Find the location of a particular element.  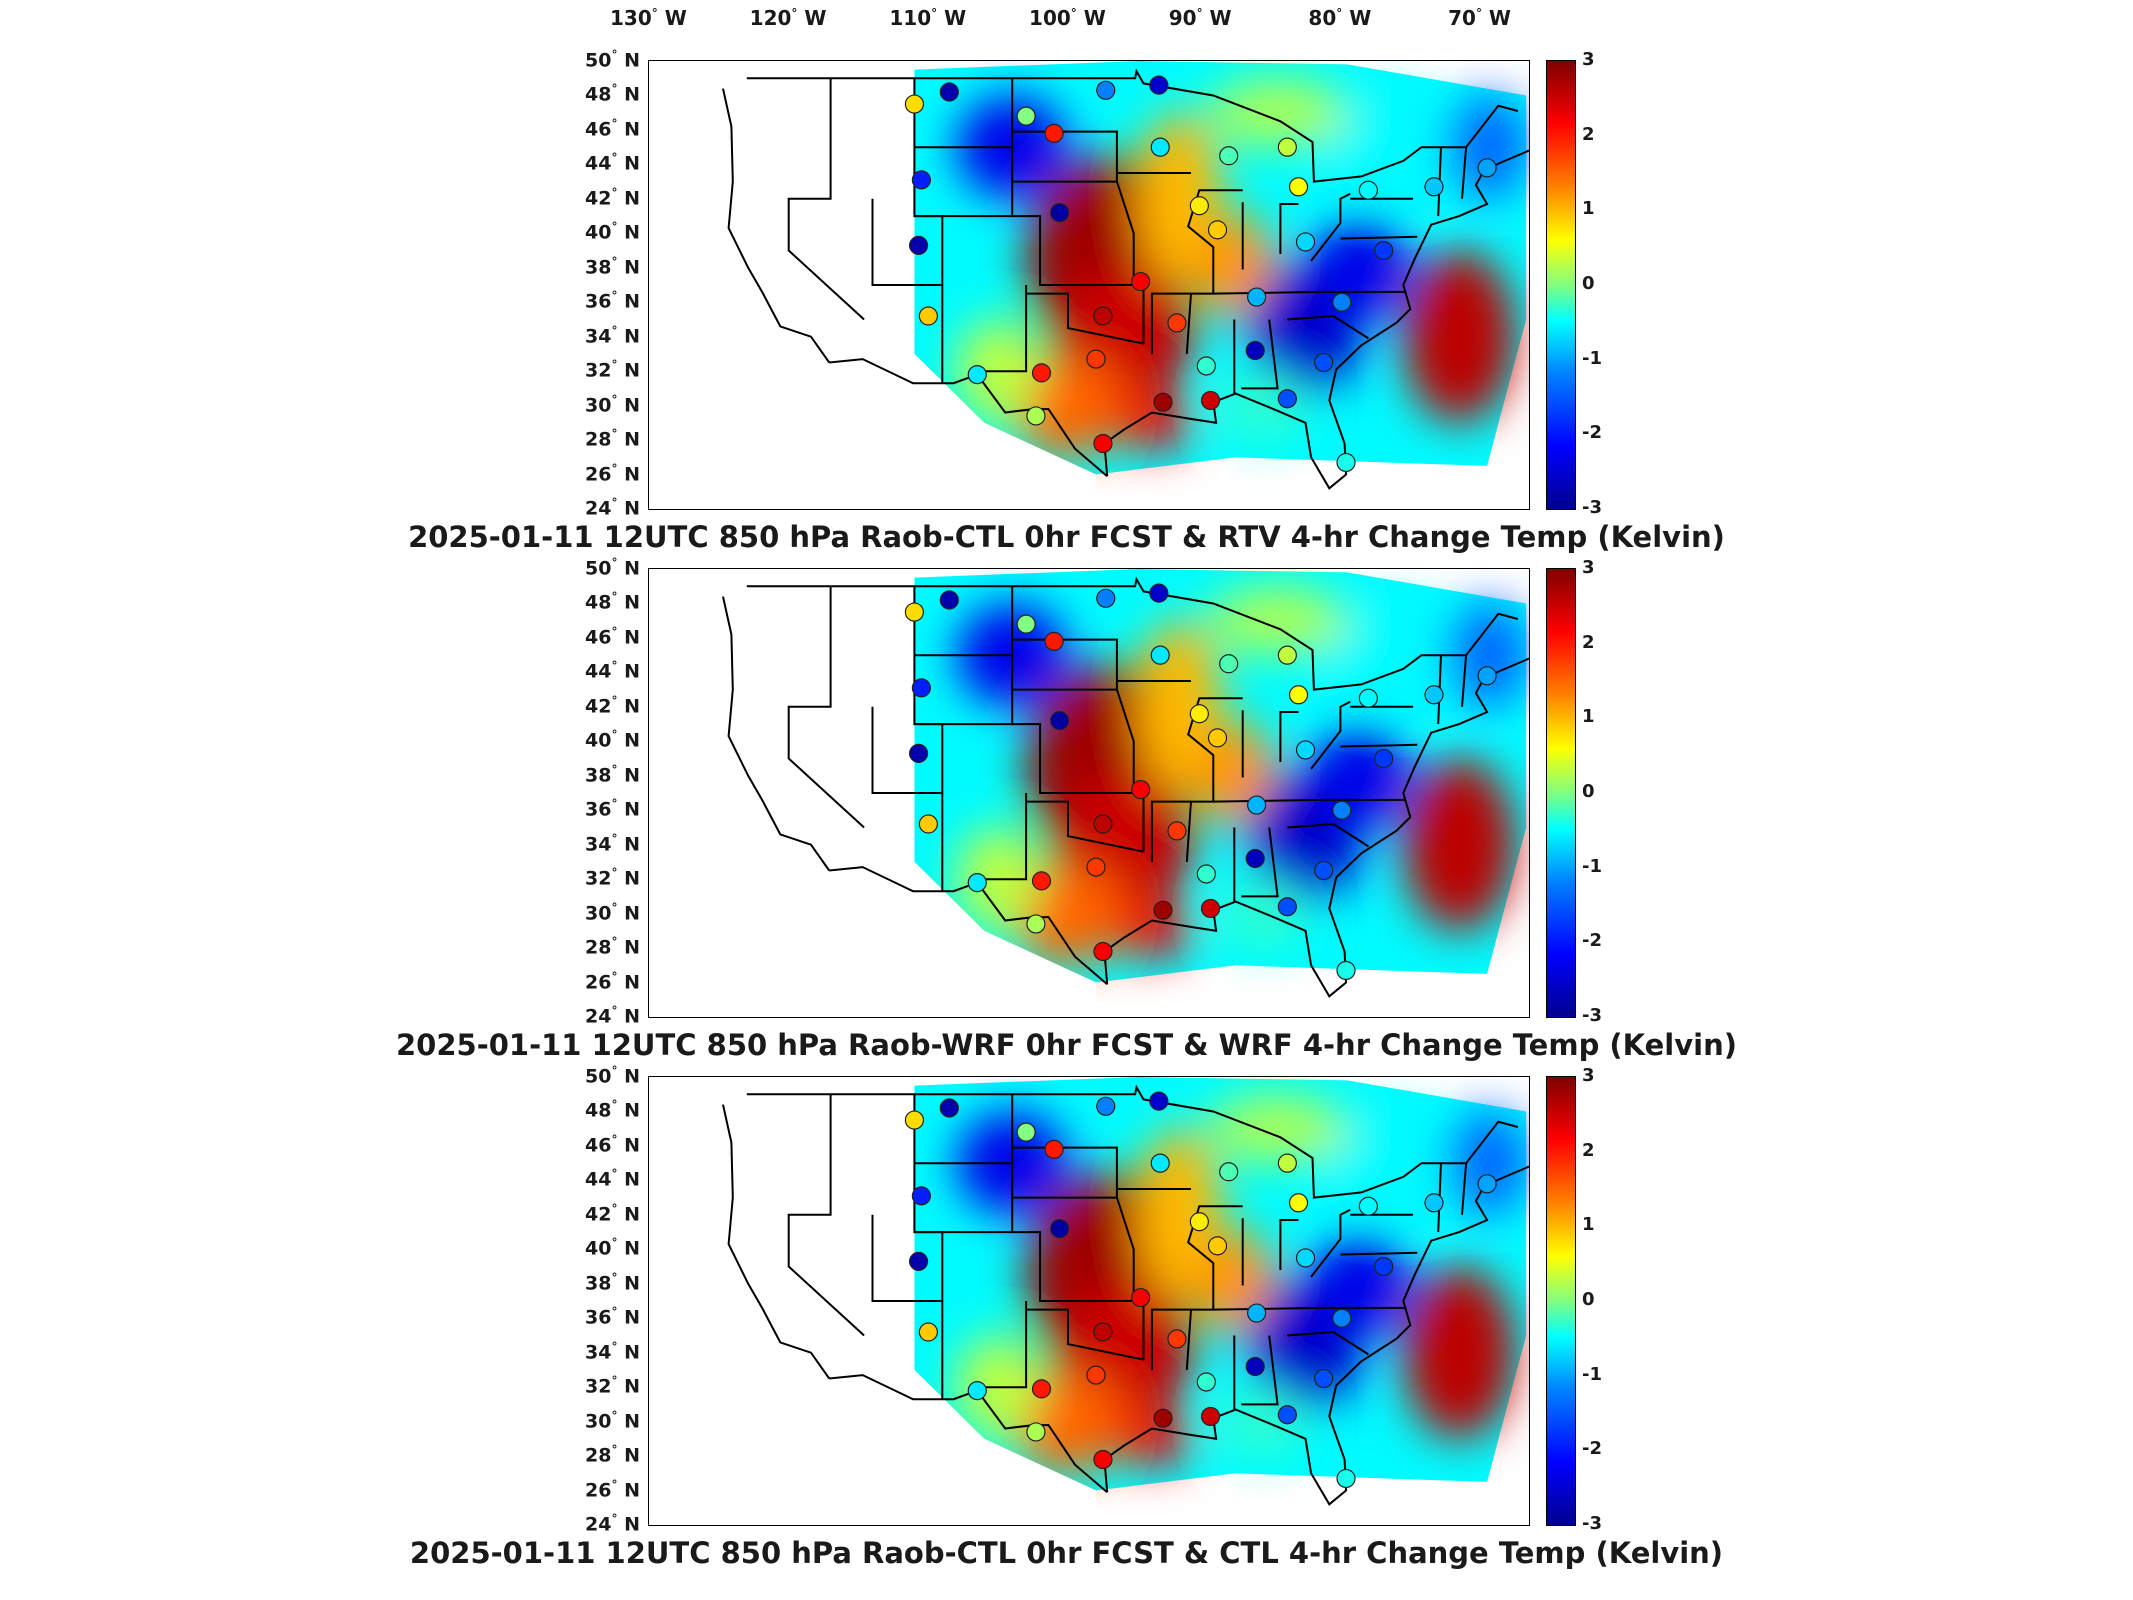

latitude-tick-label: 48° N is located at coordinates (612, 94).